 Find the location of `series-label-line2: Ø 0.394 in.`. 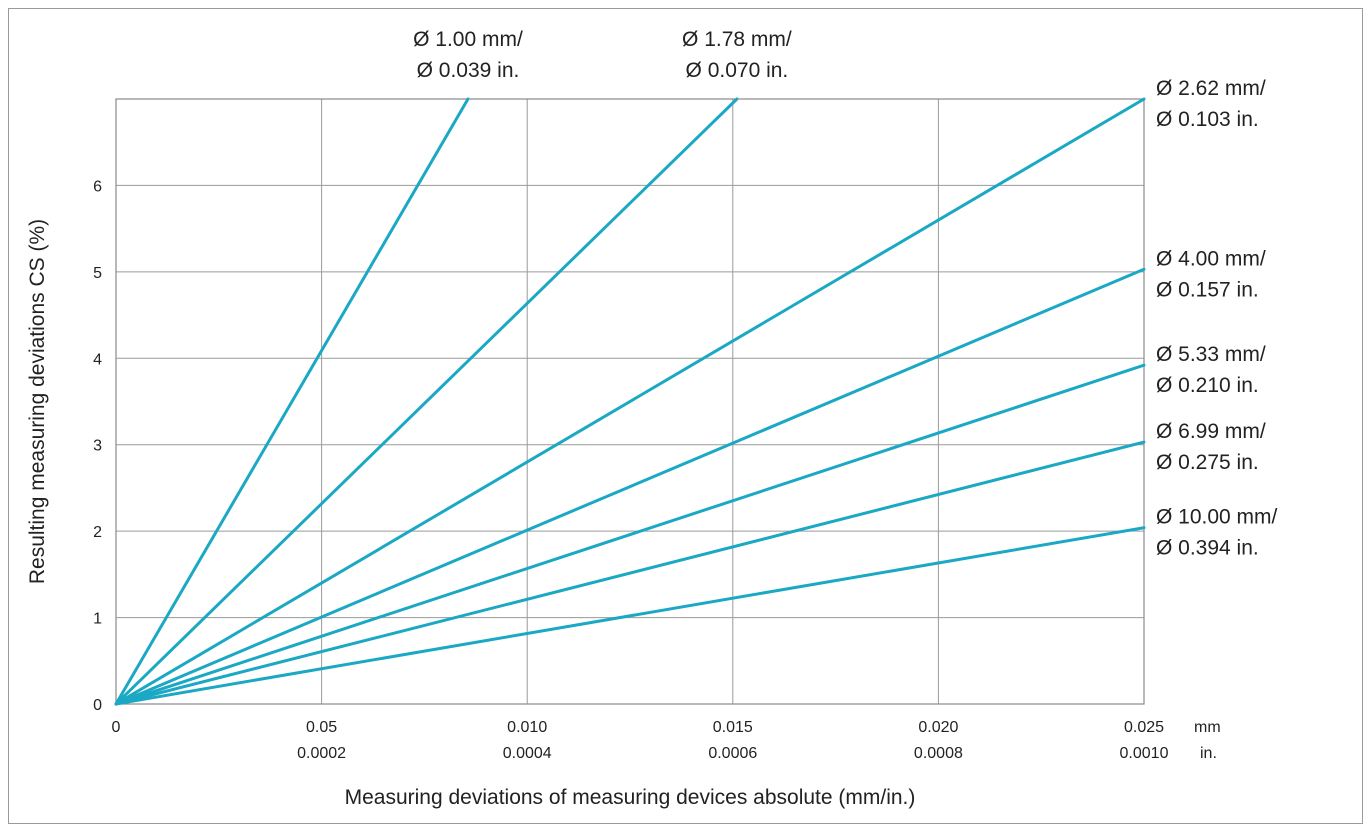

series-label-line2: Ø 0.394 in. is located at coordinates (1207, 548).